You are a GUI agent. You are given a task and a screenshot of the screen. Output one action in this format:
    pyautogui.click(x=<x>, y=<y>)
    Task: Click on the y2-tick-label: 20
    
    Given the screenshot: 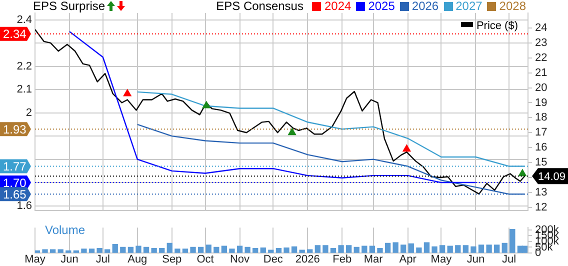 What is the action you would take?
    pyautogui.click(x=541, y=88)
    